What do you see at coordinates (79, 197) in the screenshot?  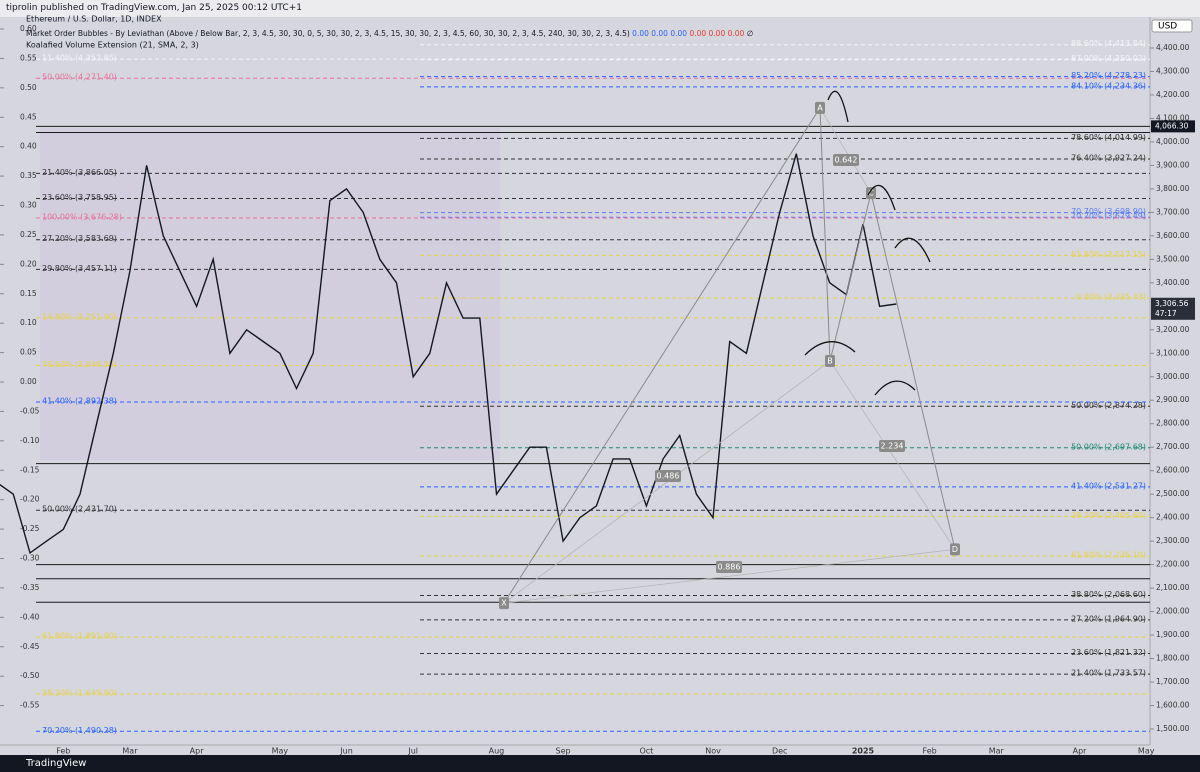 I see `fib-label: 23.60% (3,758.95)` at bounding box center [79, 197].